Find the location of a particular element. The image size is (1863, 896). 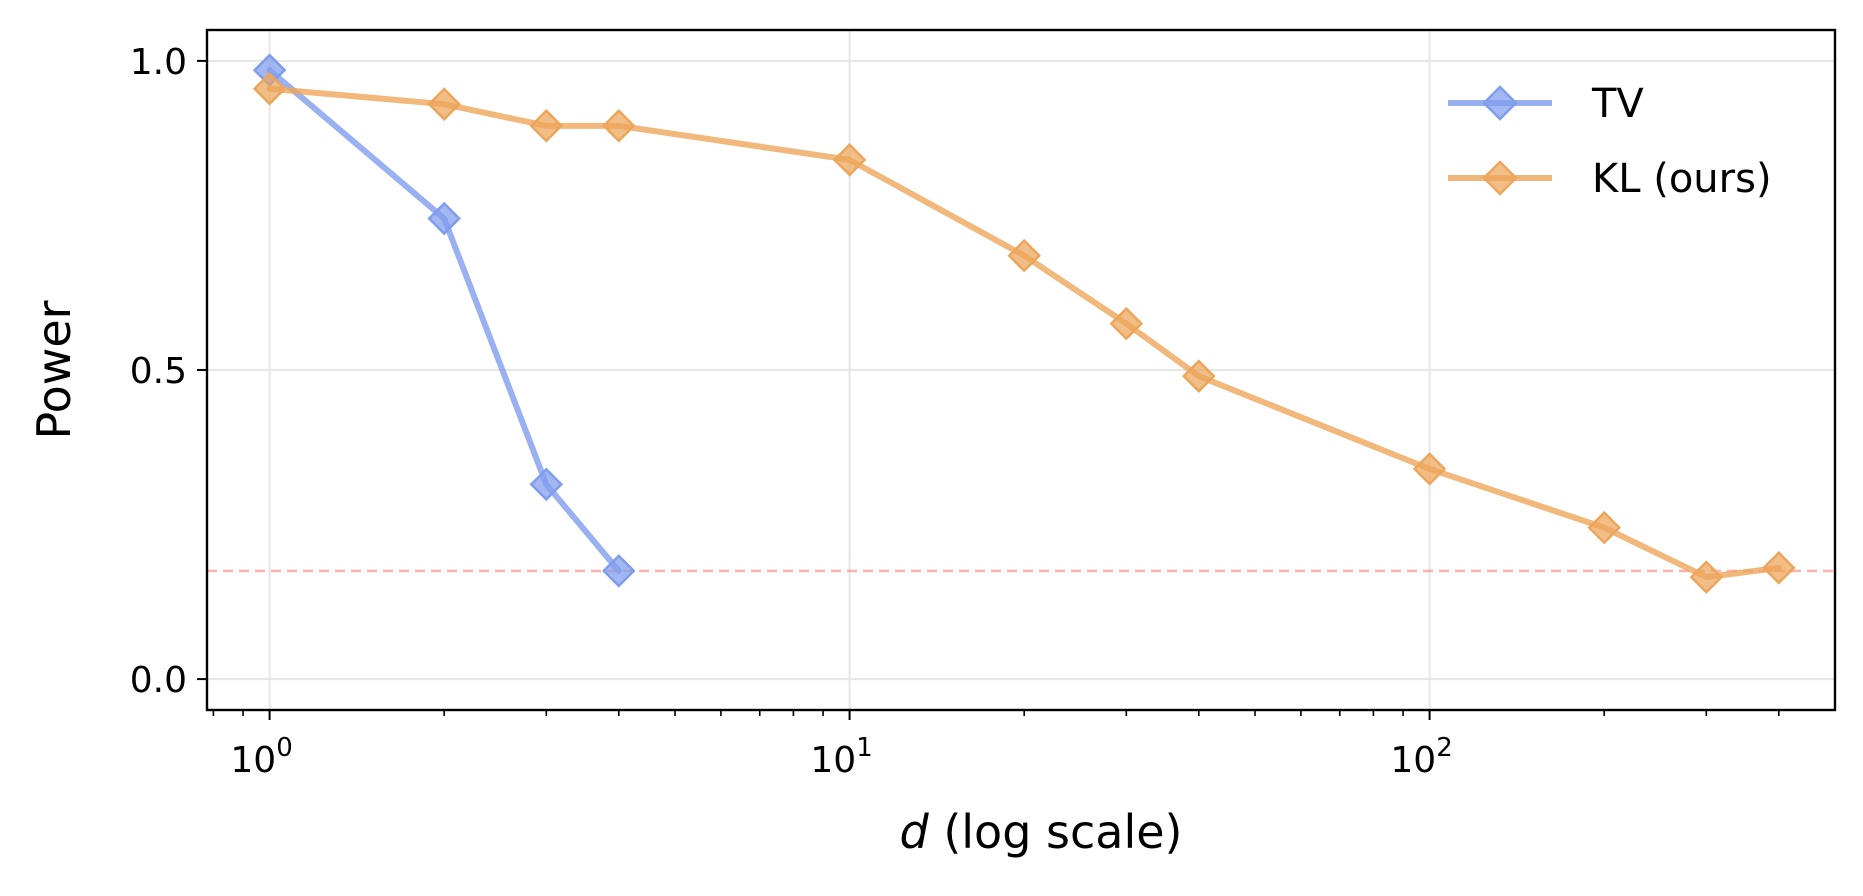

y-tick-label: 1.0 is located at coordinates (158, 62).